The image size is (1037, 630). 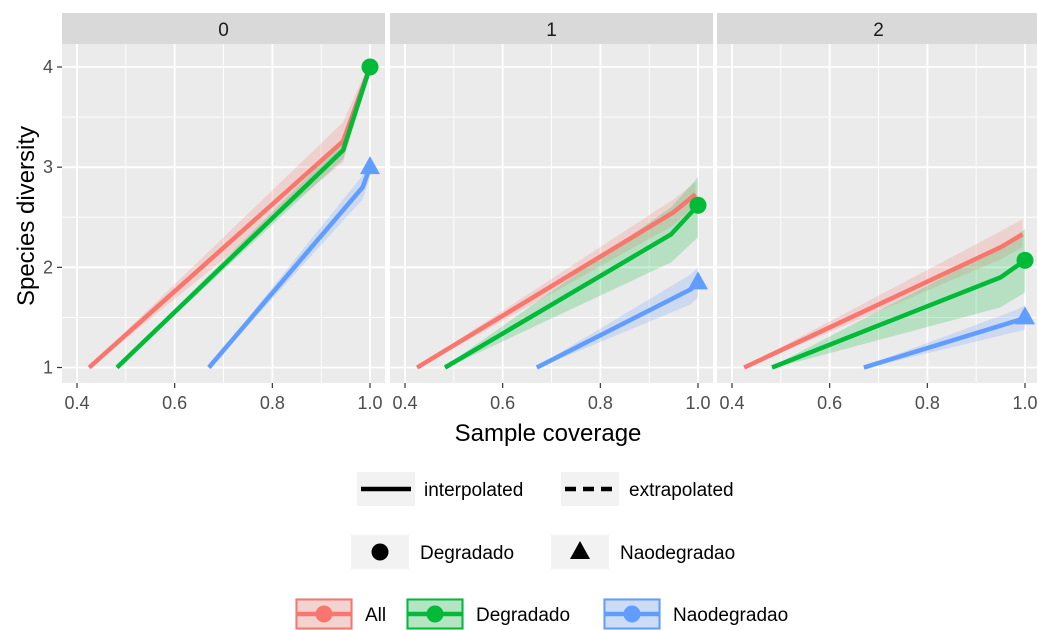 I want to click on legend-shape: Degradado Naodegradao, so click(x=543, y=552).